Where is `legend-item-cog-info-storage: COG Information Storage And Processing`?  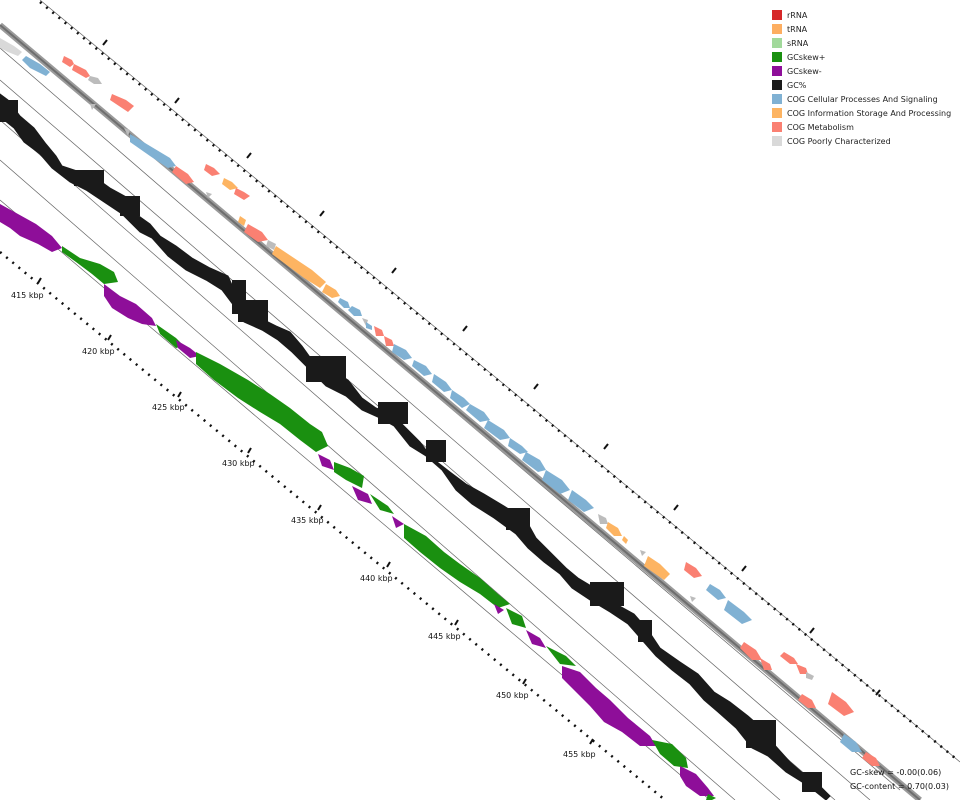 legend-item-cog-info-storage: COG Information Storage And Processing is located at coordinates (861, 113).